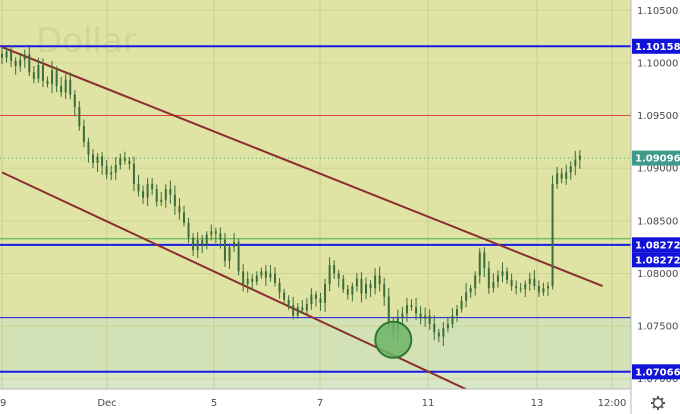  I want to click on badge-sub-level-text: 1.08272, so click(657, 260).